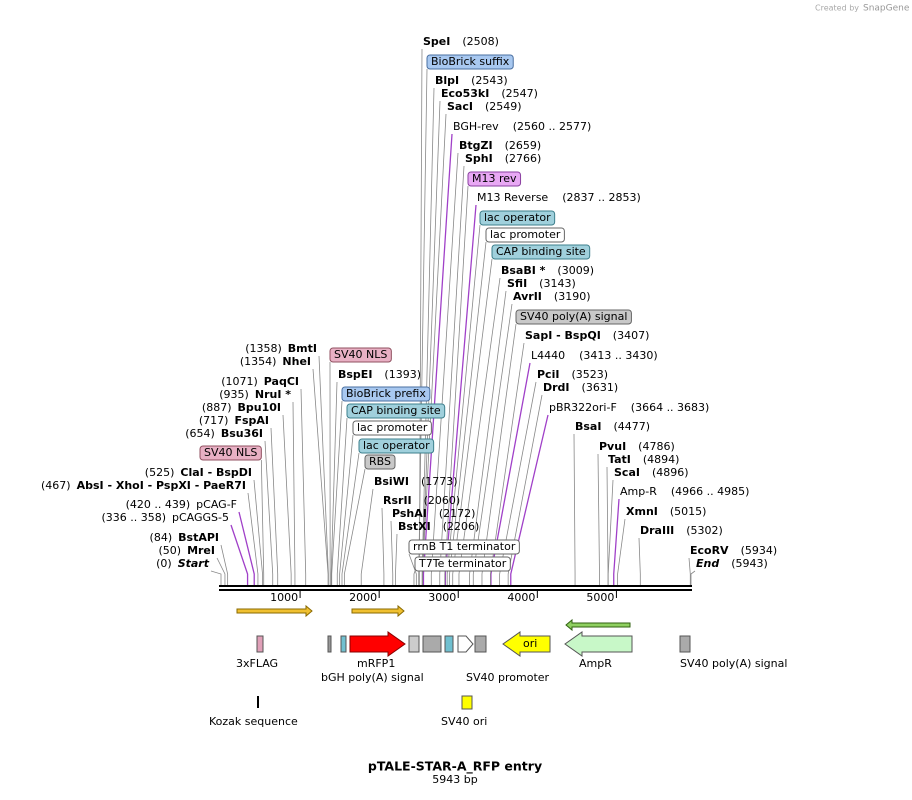 The image size is (912, 800). I want to click on site-position: (1071), so click(239, 381).